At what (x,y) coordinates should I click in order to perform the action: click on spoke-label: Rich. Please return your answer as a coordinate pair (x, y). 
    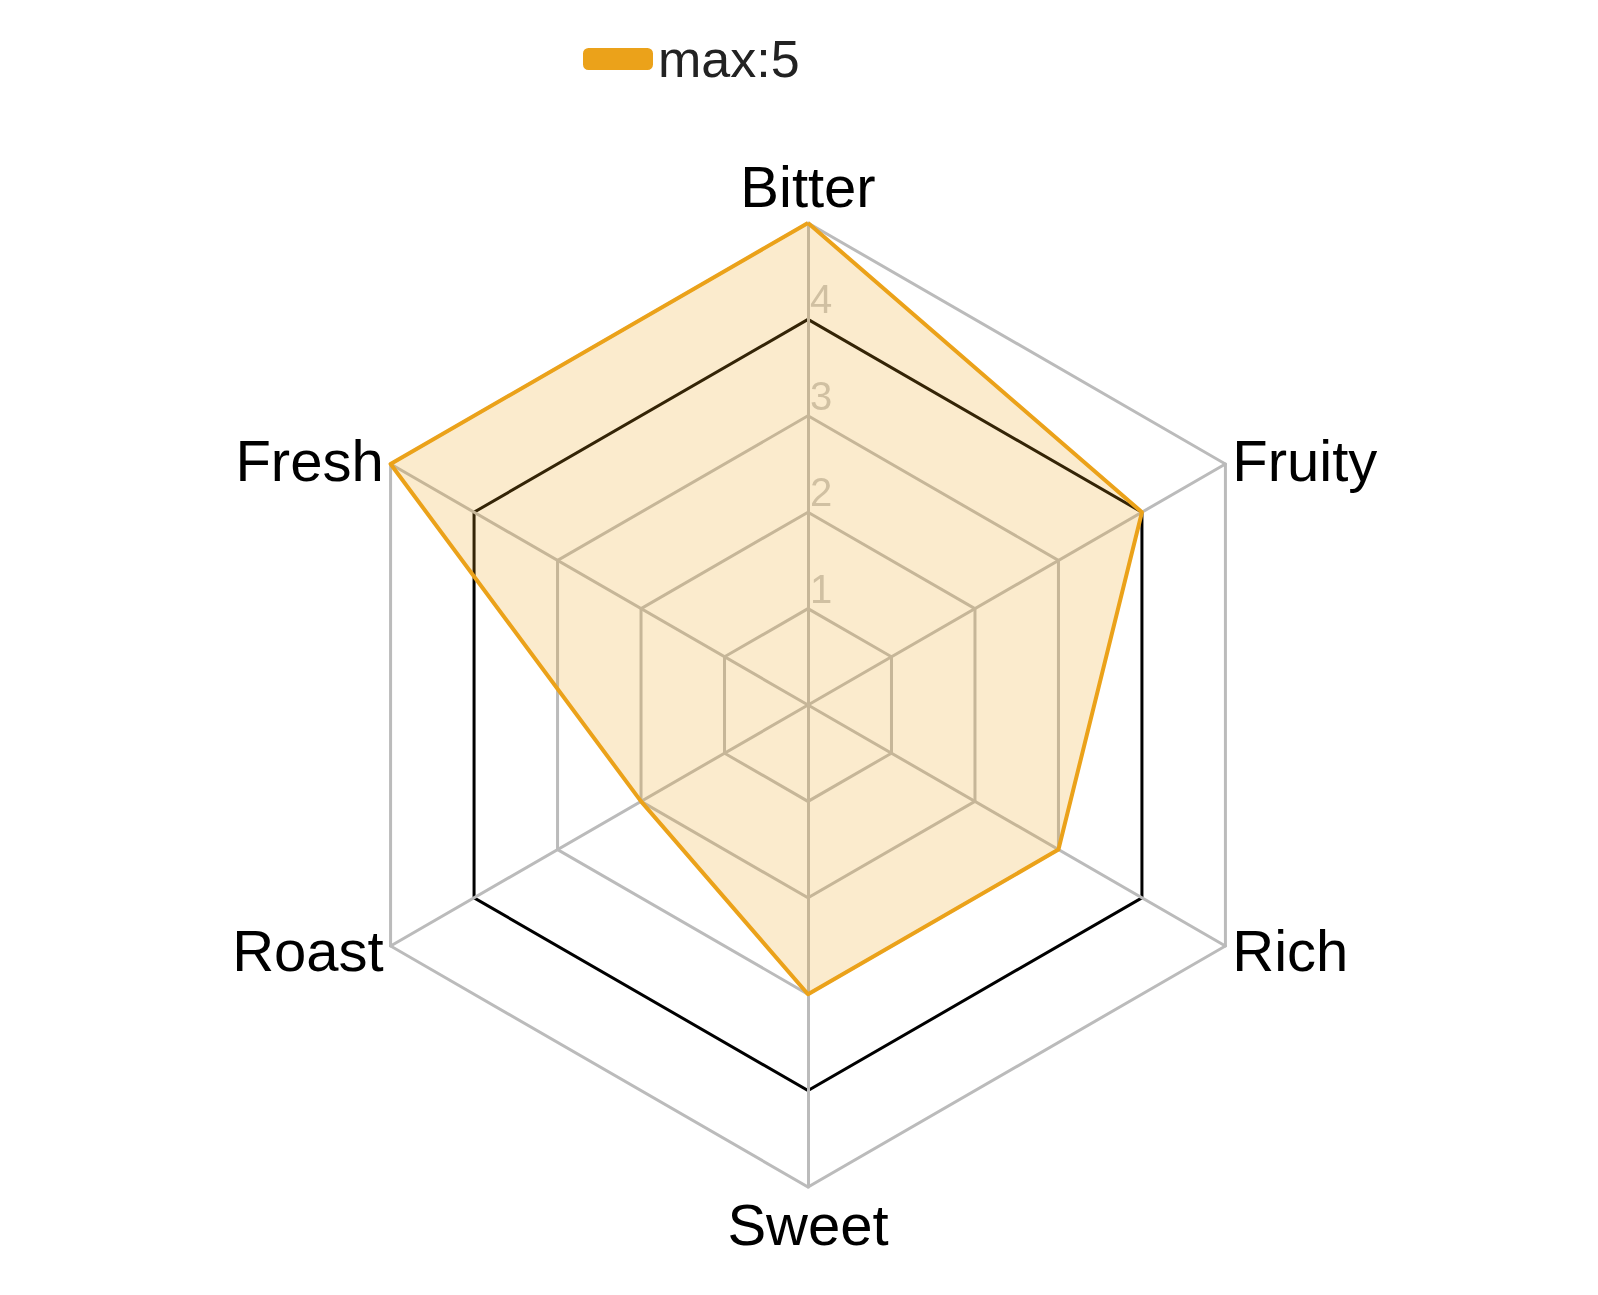
    Looking at the image, I should click on (1290, 950).